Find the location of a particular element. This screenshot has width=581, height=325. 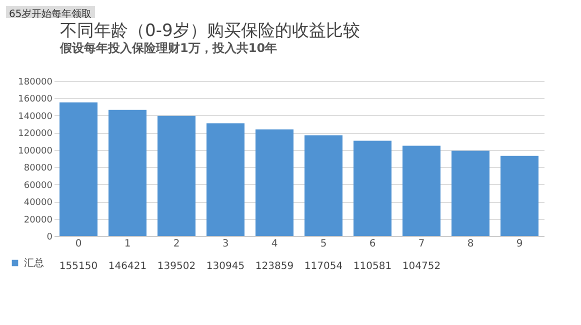

chart-subtitle: 假设每年投入保险理财1万，投入共10年 is located at coordinates (168, 48).